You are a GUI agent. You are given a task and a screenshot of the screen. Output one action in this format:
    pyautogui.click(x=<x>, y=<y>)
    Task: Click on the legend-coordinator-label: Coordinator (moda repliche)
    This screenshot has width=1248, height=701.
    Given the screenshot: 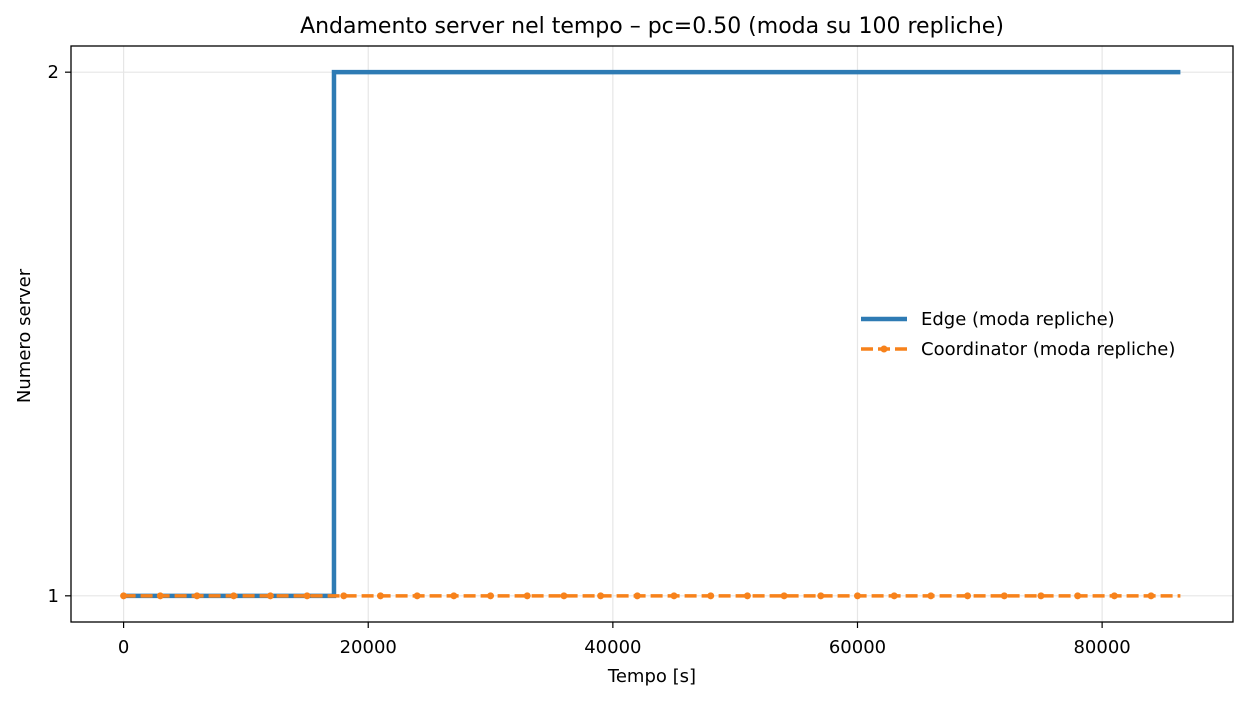 What is the action you would take?
    pyautogui.click(x=1048, y=349)
    